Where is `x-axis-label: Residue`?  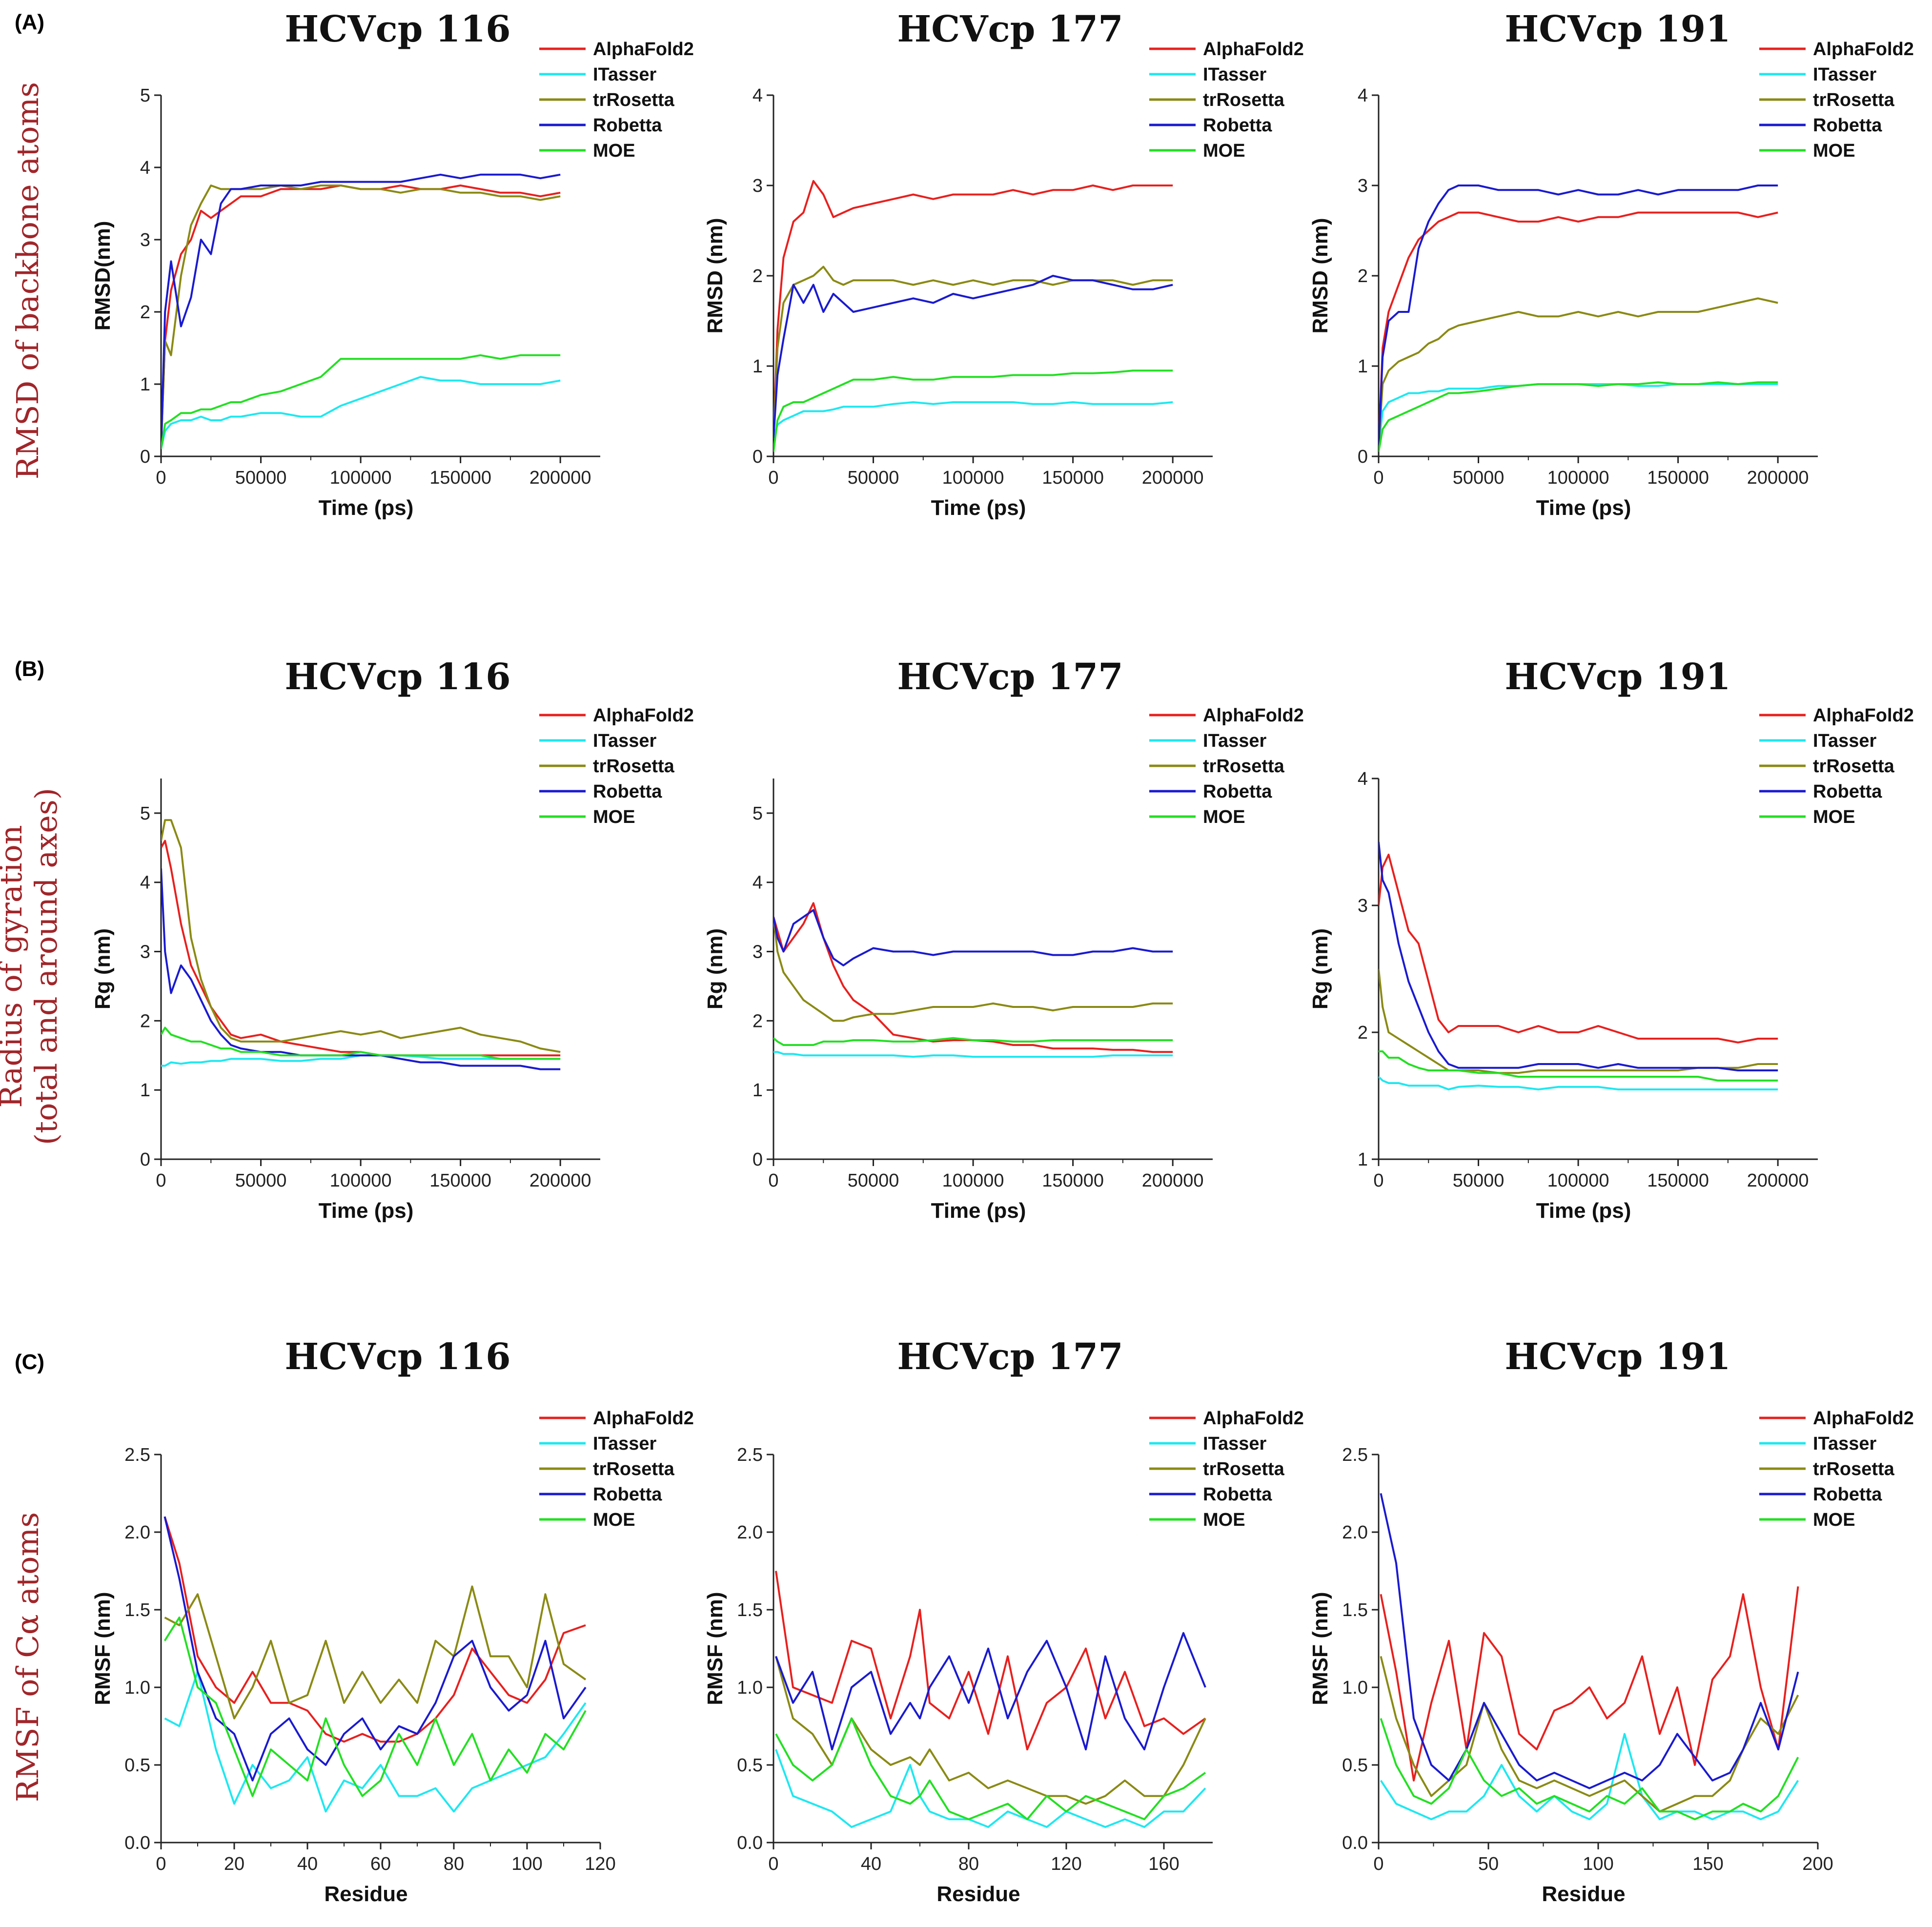 x-axis-label: Residue is located at coordinates (1583, 1894).